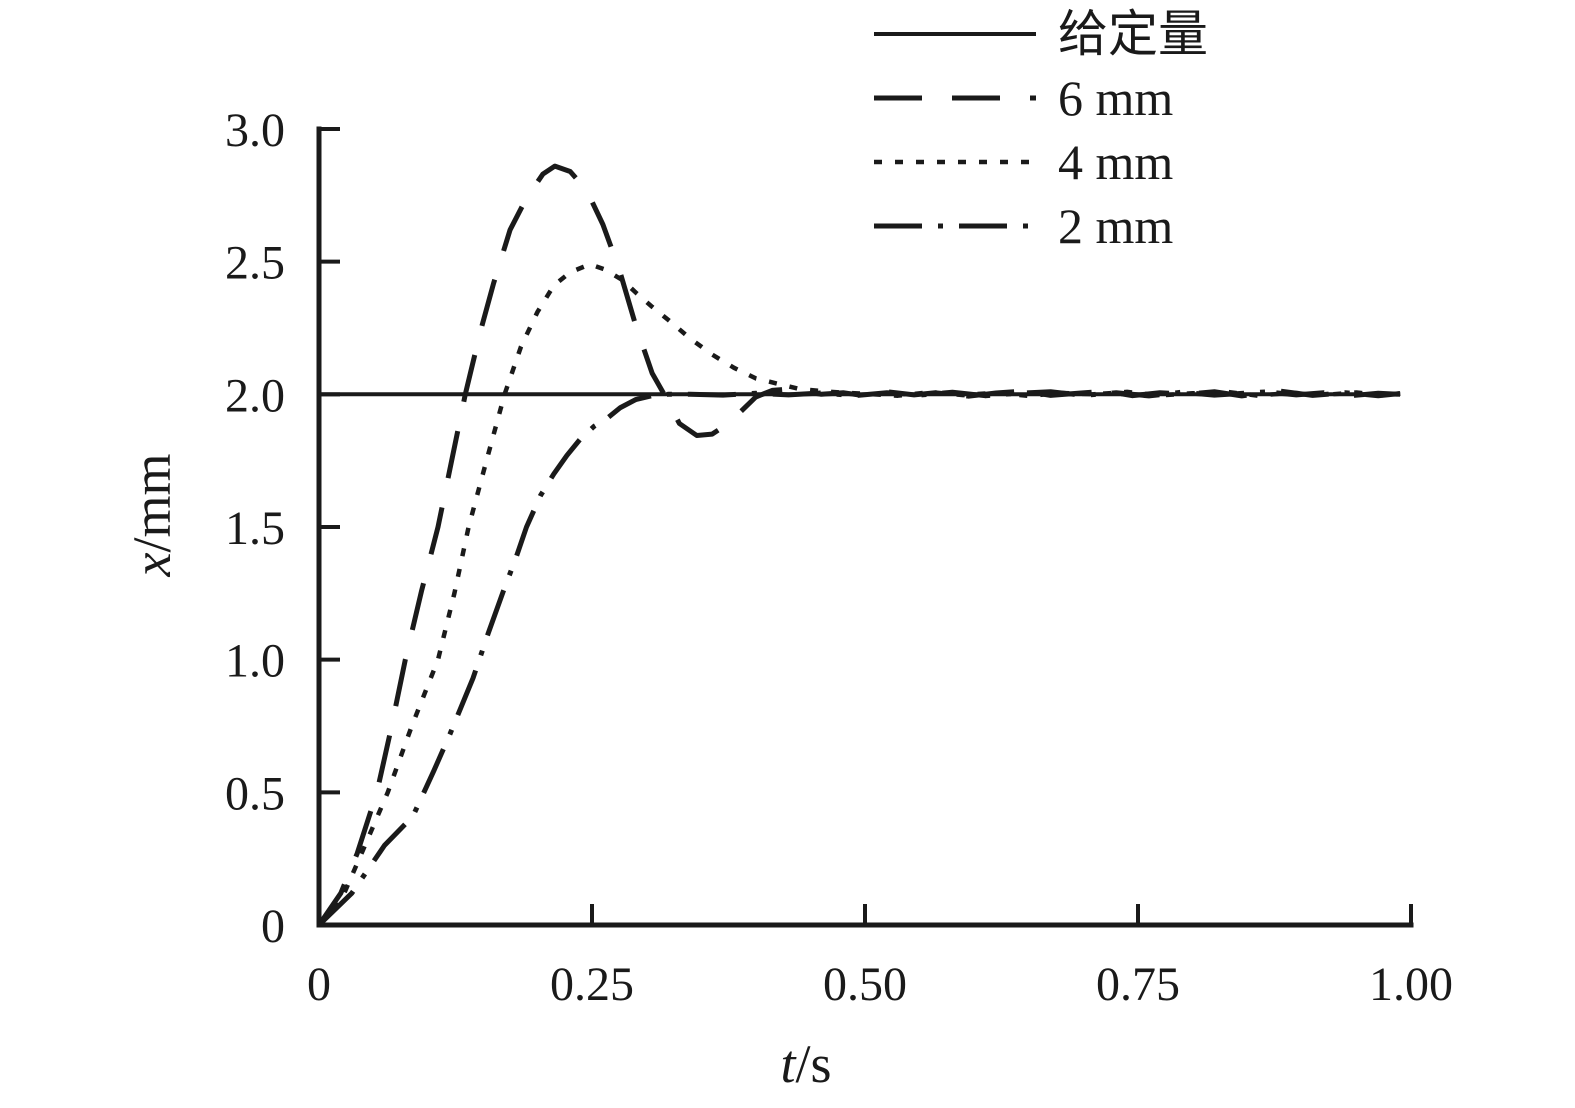 Image resolution: width=1575 pixels, height=1108 pixels. I want to click on y-axis-title: x/mm, so click(152, 515).